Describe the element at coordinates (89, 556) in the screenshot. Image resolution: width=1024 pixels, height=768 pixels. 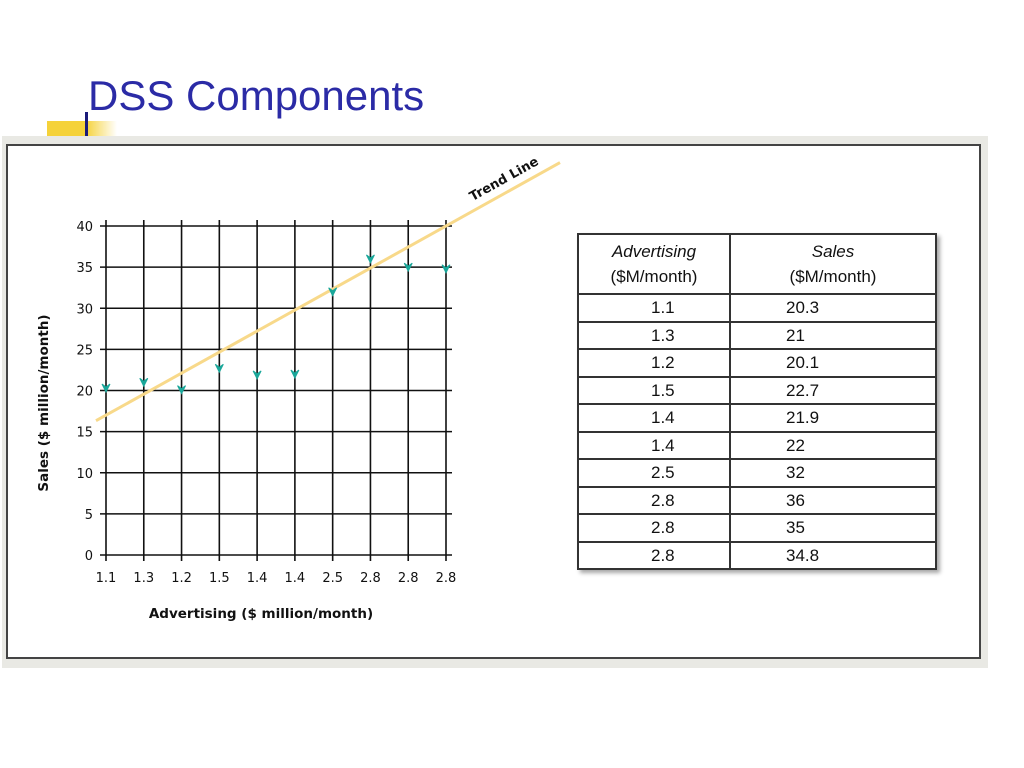
I see `y-tick-label: 0` at that location.